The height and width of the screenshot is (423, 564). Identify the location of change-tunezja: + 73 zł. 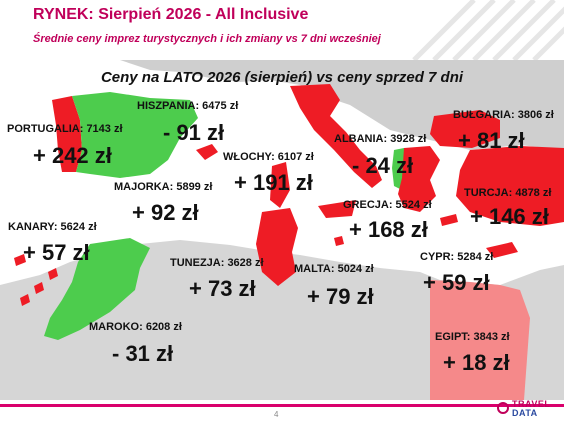
(222, 288).